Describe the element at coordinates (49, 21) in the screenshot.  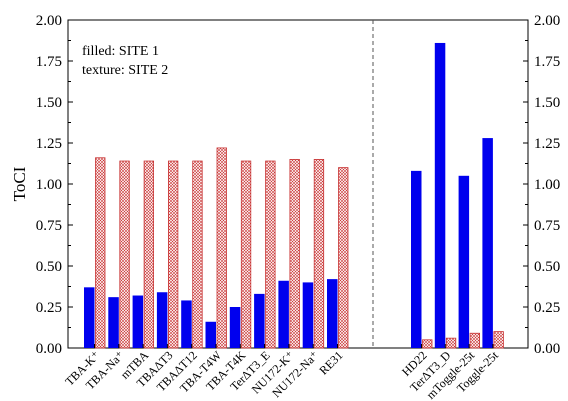
I see `y-tick-label-left: 2.00` at that location.